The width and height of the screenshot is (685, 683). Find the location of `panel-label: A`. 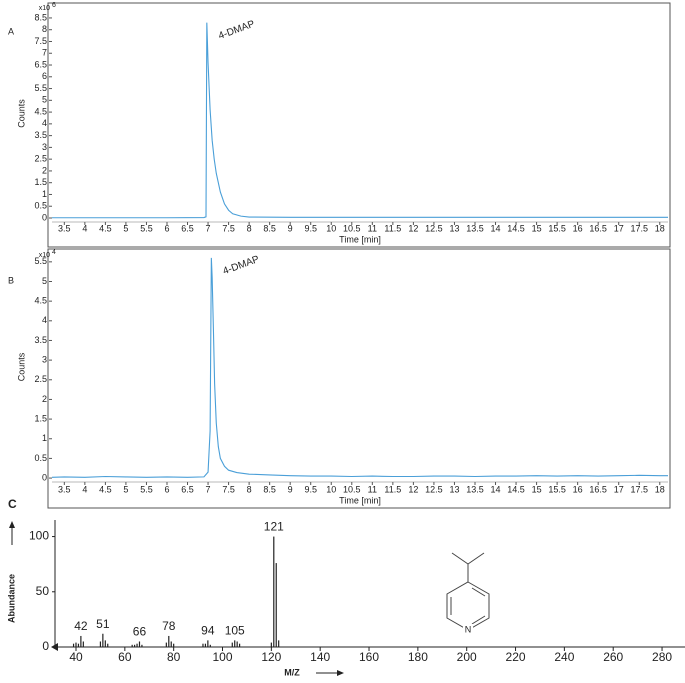

panel-label: A is located at coordinates (11, 31).